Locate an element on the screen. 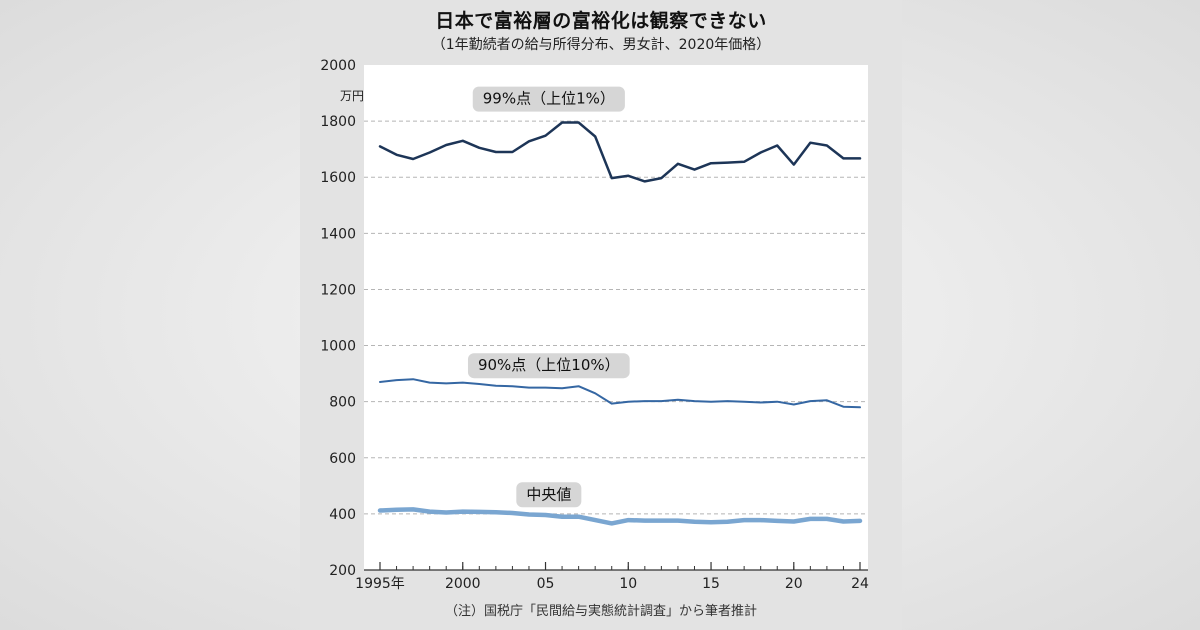 This screenshot has height=630, width=1200. x-tick-label-2024: 24 is located at coordinates (860, 584).